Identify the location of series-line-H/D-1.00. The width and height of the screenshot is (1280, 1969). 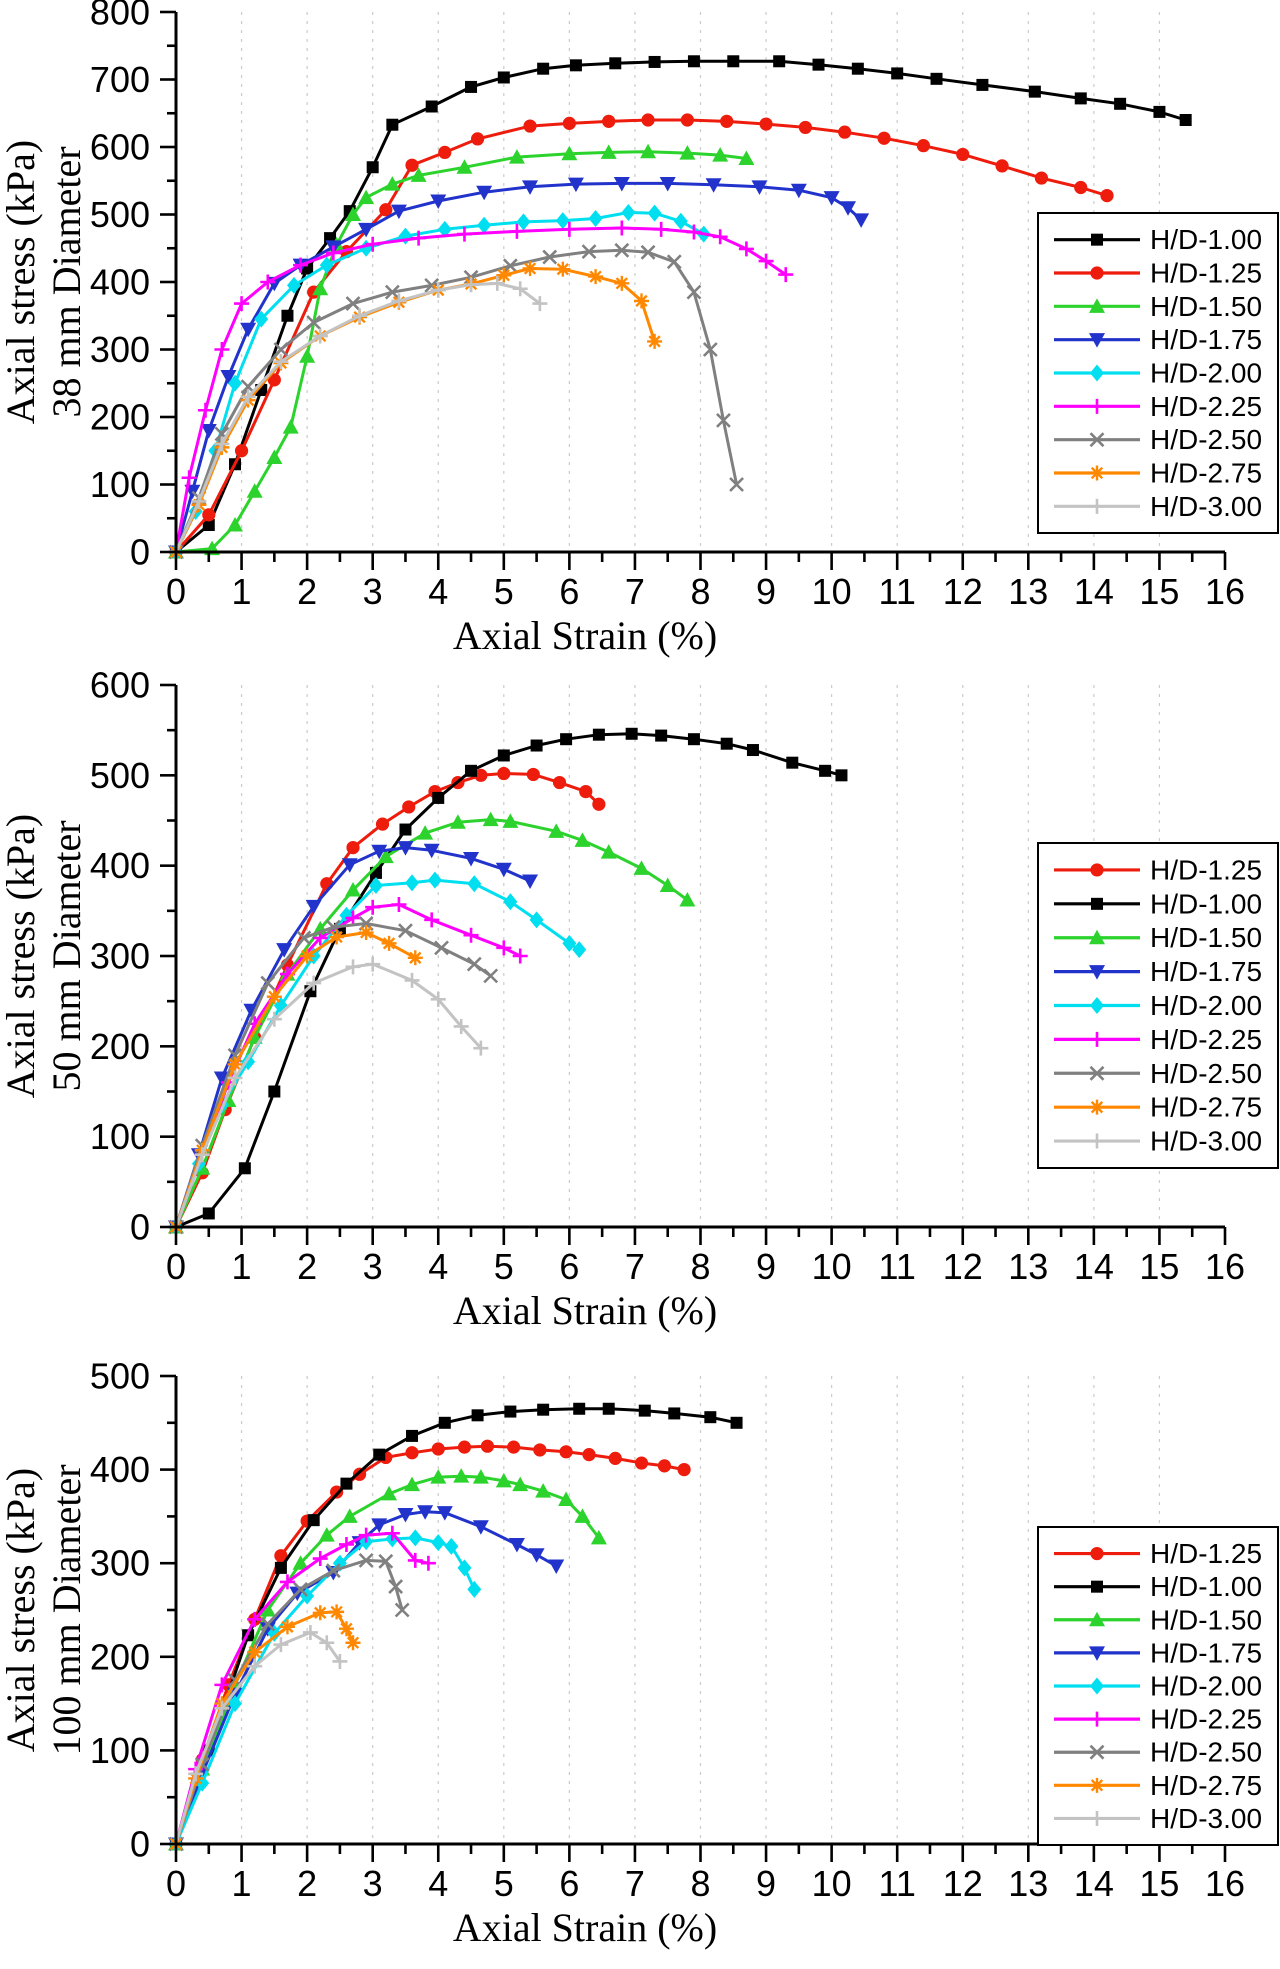
(508, 980).